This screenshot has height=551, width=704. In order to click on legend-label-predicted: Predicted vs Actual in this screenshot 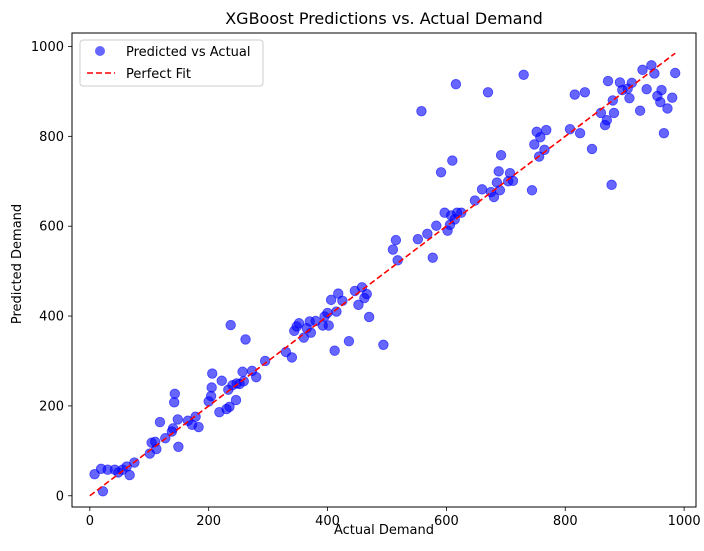, I will do `click(188, 52)`.